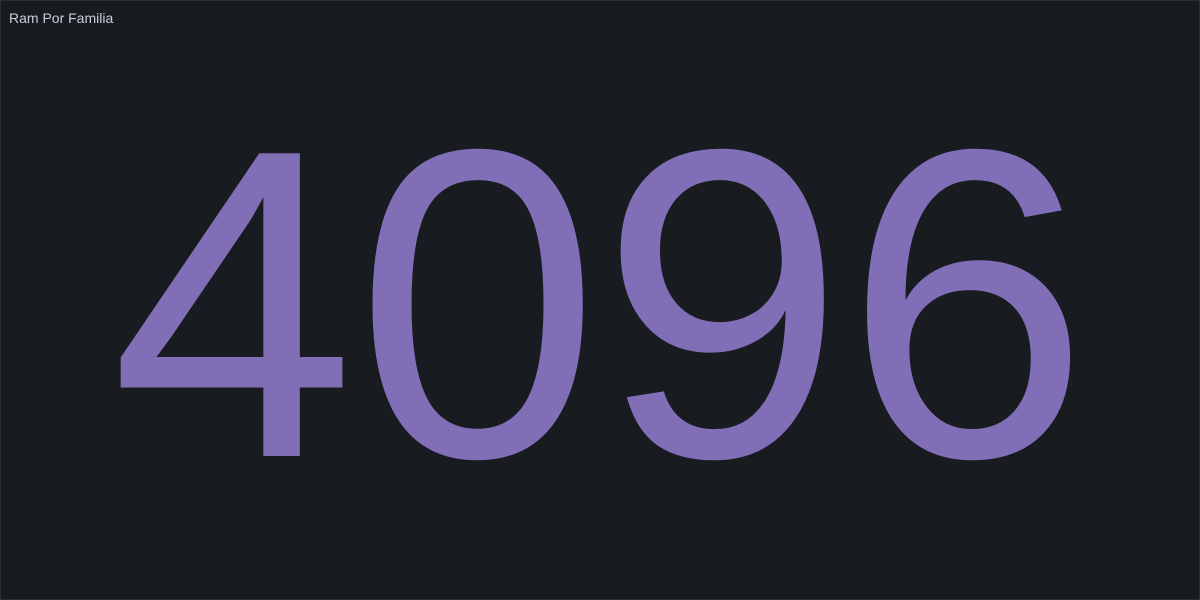  What do you see at coordinates (600, 18) in the screenshot?
I see `panel-header: Ram Por Familia` at bounding box center [600, 18].